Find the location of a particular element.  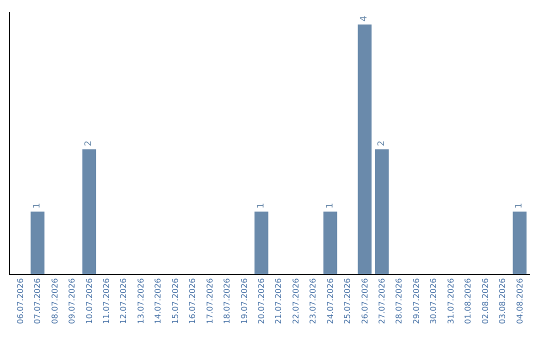

x-tick-label: 16.07.2026 is located at coordinates (193, 301).